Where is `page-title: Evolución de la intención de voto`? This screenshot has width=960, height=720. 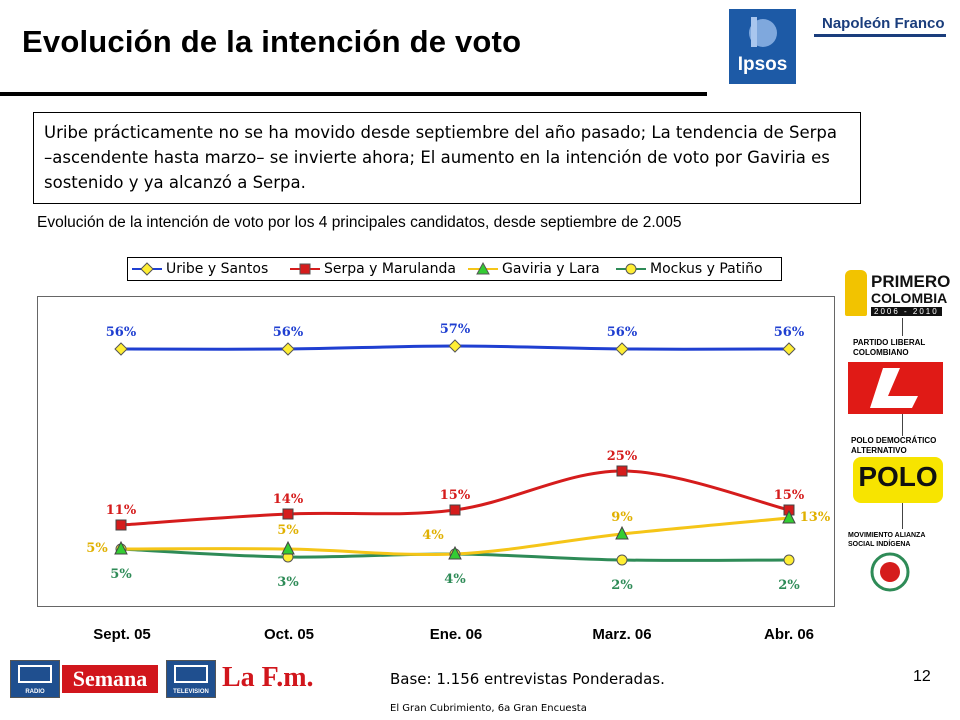 page-title: Evolución de la intención de voto is located at coordinates (272, 41).